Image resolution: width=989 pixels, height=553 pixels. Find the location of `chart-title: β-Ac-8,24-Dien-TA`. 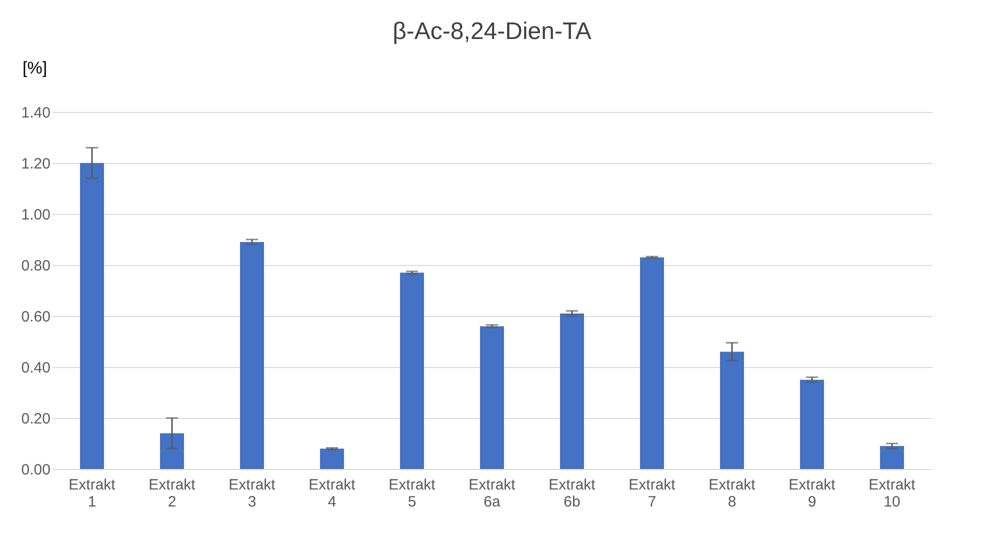

chart-title: β-Ac-8,24-Dien-TA is located at coordinates (492, 31).